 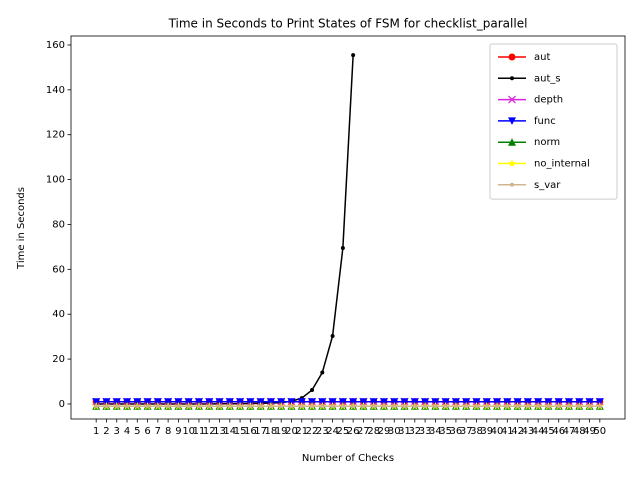 What do you see at coordinates (363, 431) in the screenshot?
I see `x-tick-label: 27` at bounding box center [363, 431].